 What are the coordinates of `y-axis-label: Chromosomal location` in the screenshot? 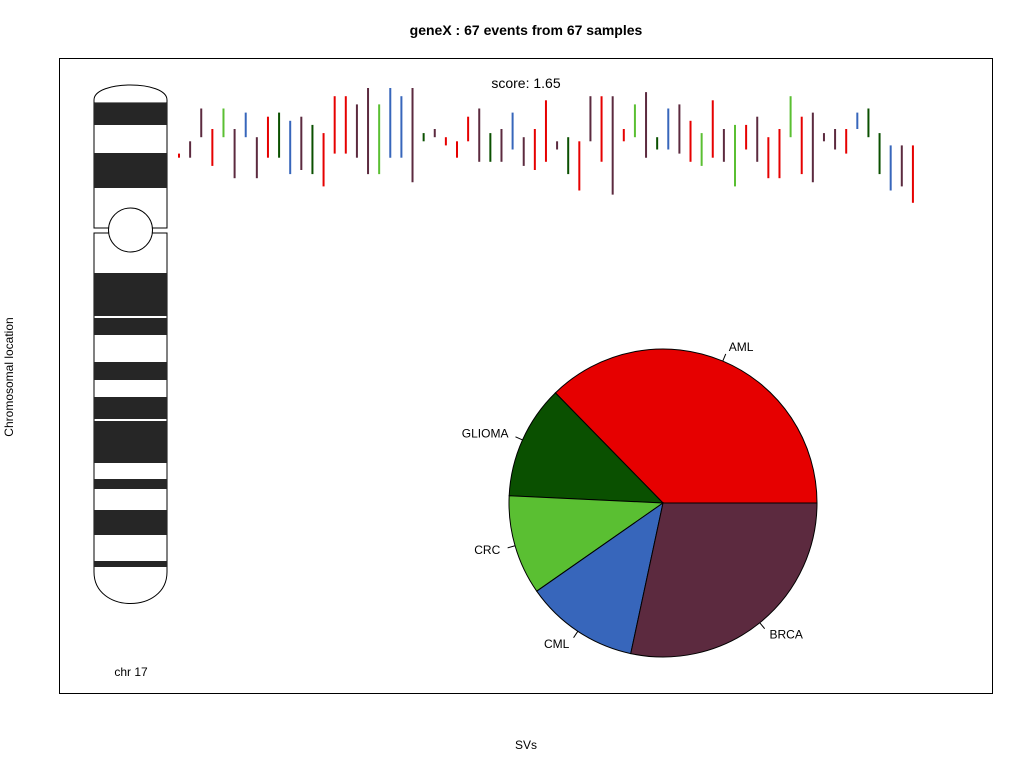 It's located at (9, 376).